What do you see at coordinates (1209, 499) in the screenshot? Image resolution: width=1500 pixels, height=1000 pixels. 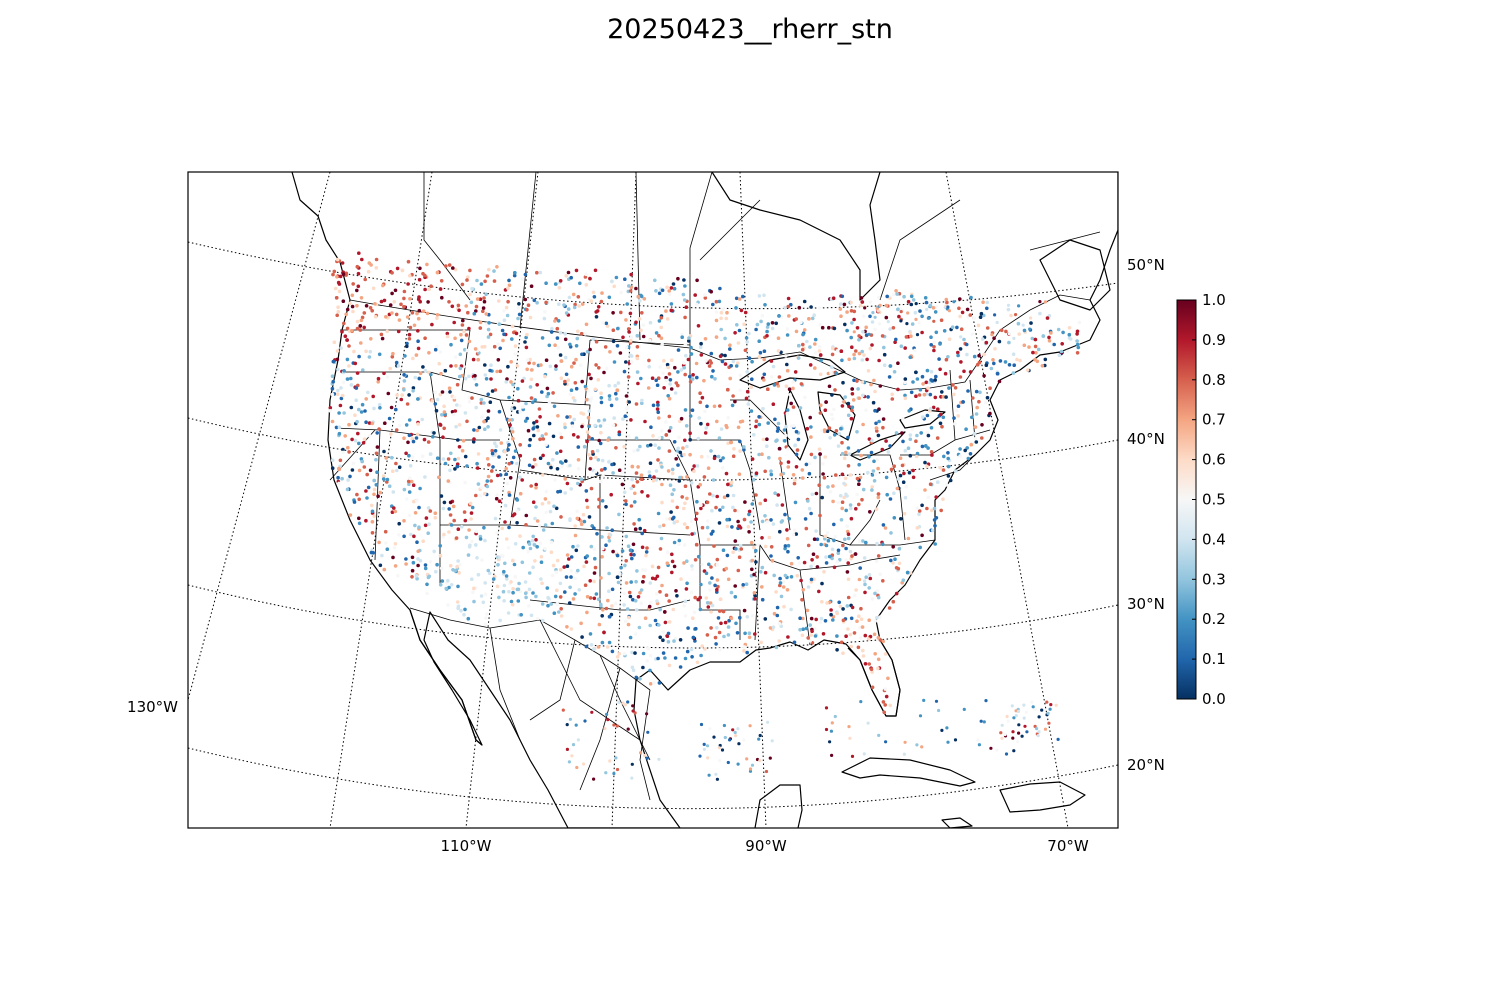 I see `colorbar-ticks: 0.00.10.20.30.40.50.60.70.80.91.0` at bounding box center [1209, 499].